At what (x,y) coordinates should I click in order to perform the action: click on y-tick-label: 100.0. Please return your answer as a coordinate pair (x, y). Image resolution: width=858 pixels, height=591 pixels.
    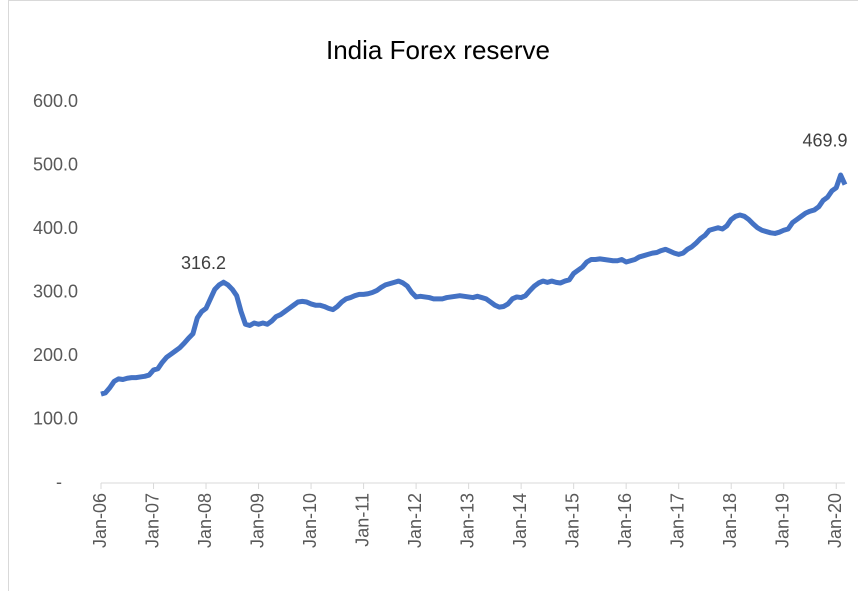
    Looking at the image, I should click on (55, 418).